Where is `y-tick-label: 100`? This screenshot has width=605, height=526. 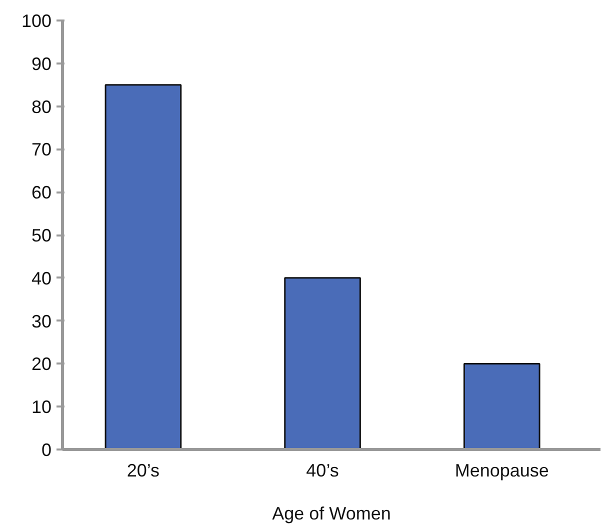
y-tick-label: 100 is located at coordinates (36, 21).